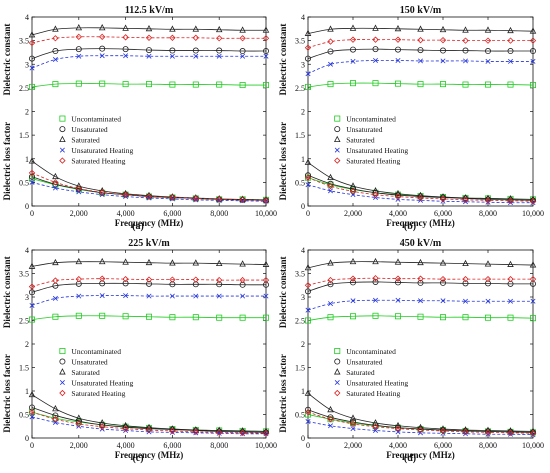  I want to click on y-tick-label: 0, so click(27, 438).